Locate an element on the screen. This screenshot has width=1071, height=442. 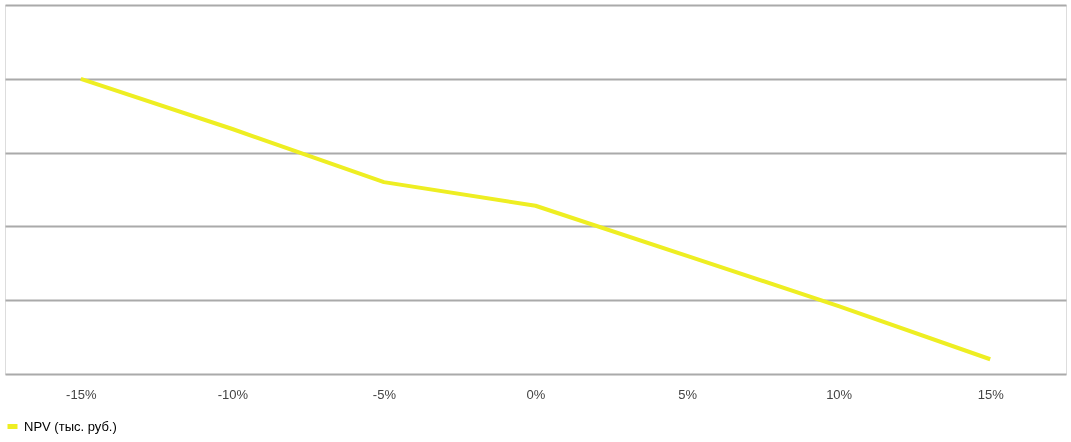
x-tick-label: -10% is located at coordinates (233, 394).